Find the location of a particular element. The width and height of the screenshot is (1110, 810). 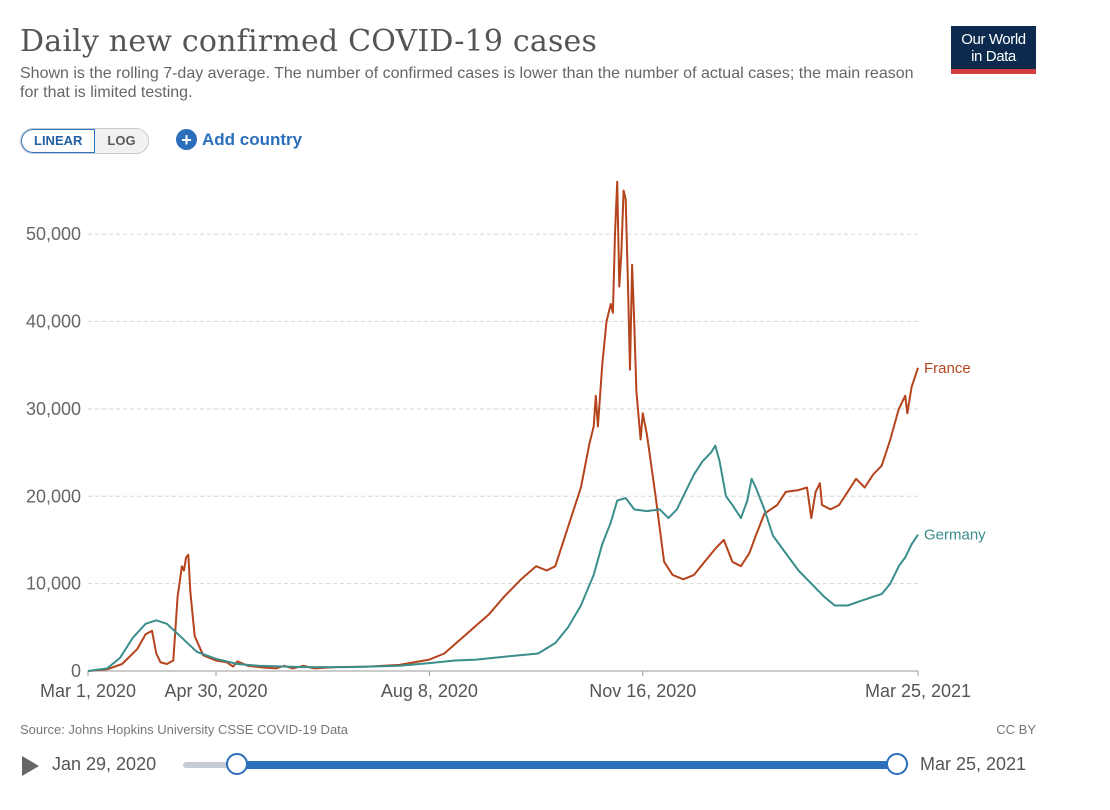

chart-title: Daily new confirmed COVID-19 cases is located at coordinates (309, 41).